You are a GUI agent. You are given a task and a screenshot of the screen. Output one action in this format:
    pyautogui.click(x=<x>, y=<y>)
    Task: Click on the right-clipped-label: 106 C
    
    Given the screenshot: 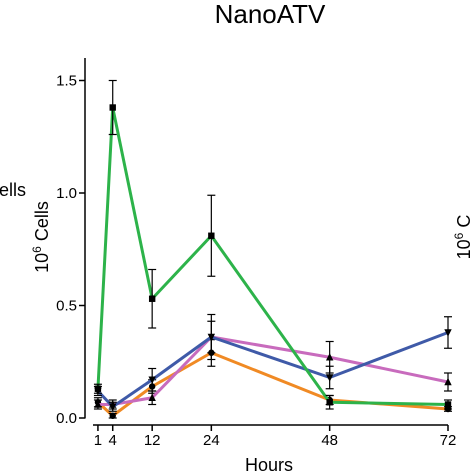 What is the action you would take?
    pyautogui.click(x=463, y=237)
    